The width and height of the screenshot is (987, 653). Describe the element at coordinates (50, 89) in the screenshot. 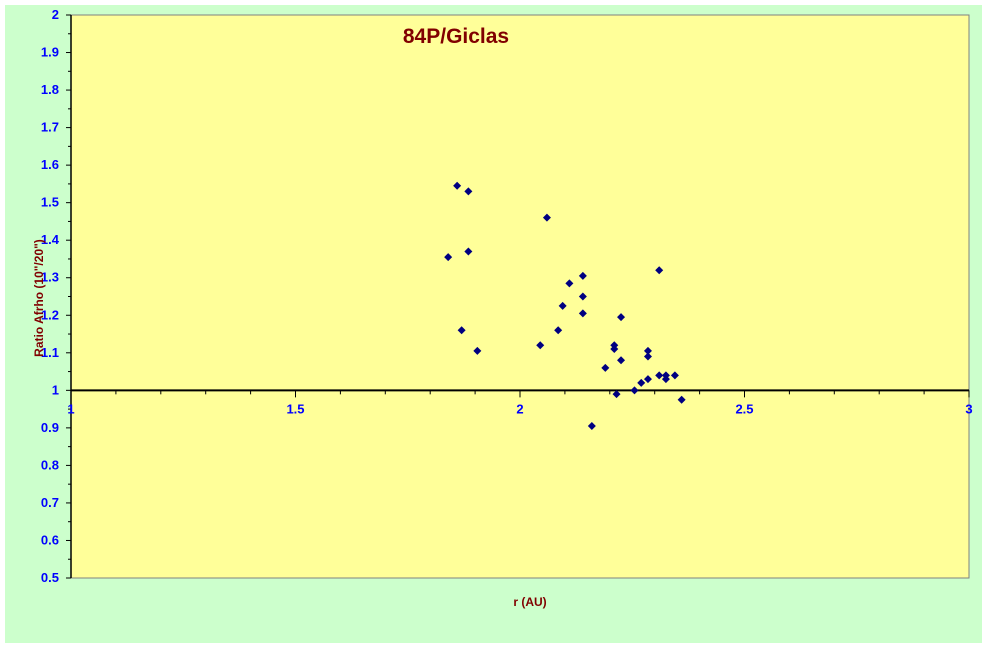

I see `y-tick-label: 1.8` at that location.